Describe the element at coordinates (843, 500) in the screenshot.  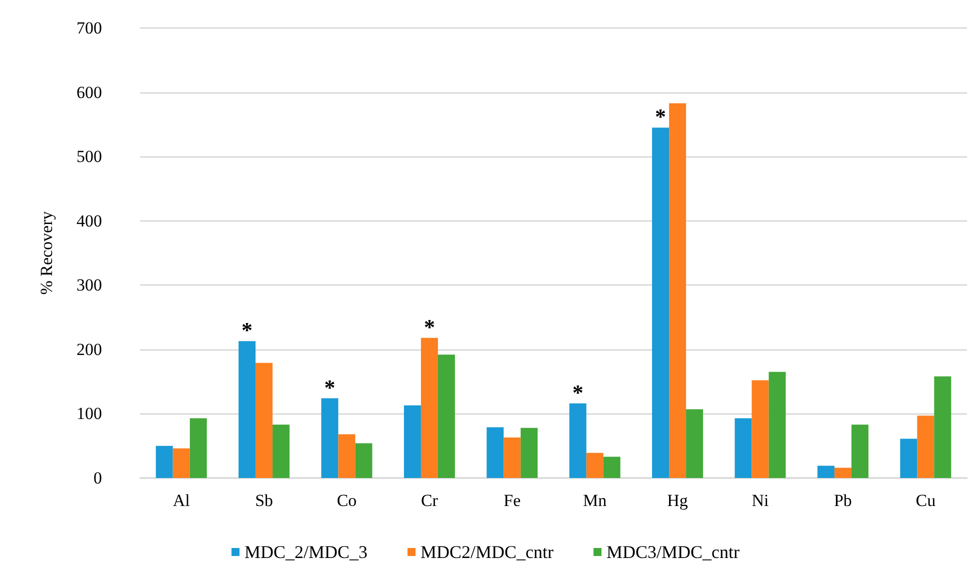
I see `x-tick-label: Pb` at that location.